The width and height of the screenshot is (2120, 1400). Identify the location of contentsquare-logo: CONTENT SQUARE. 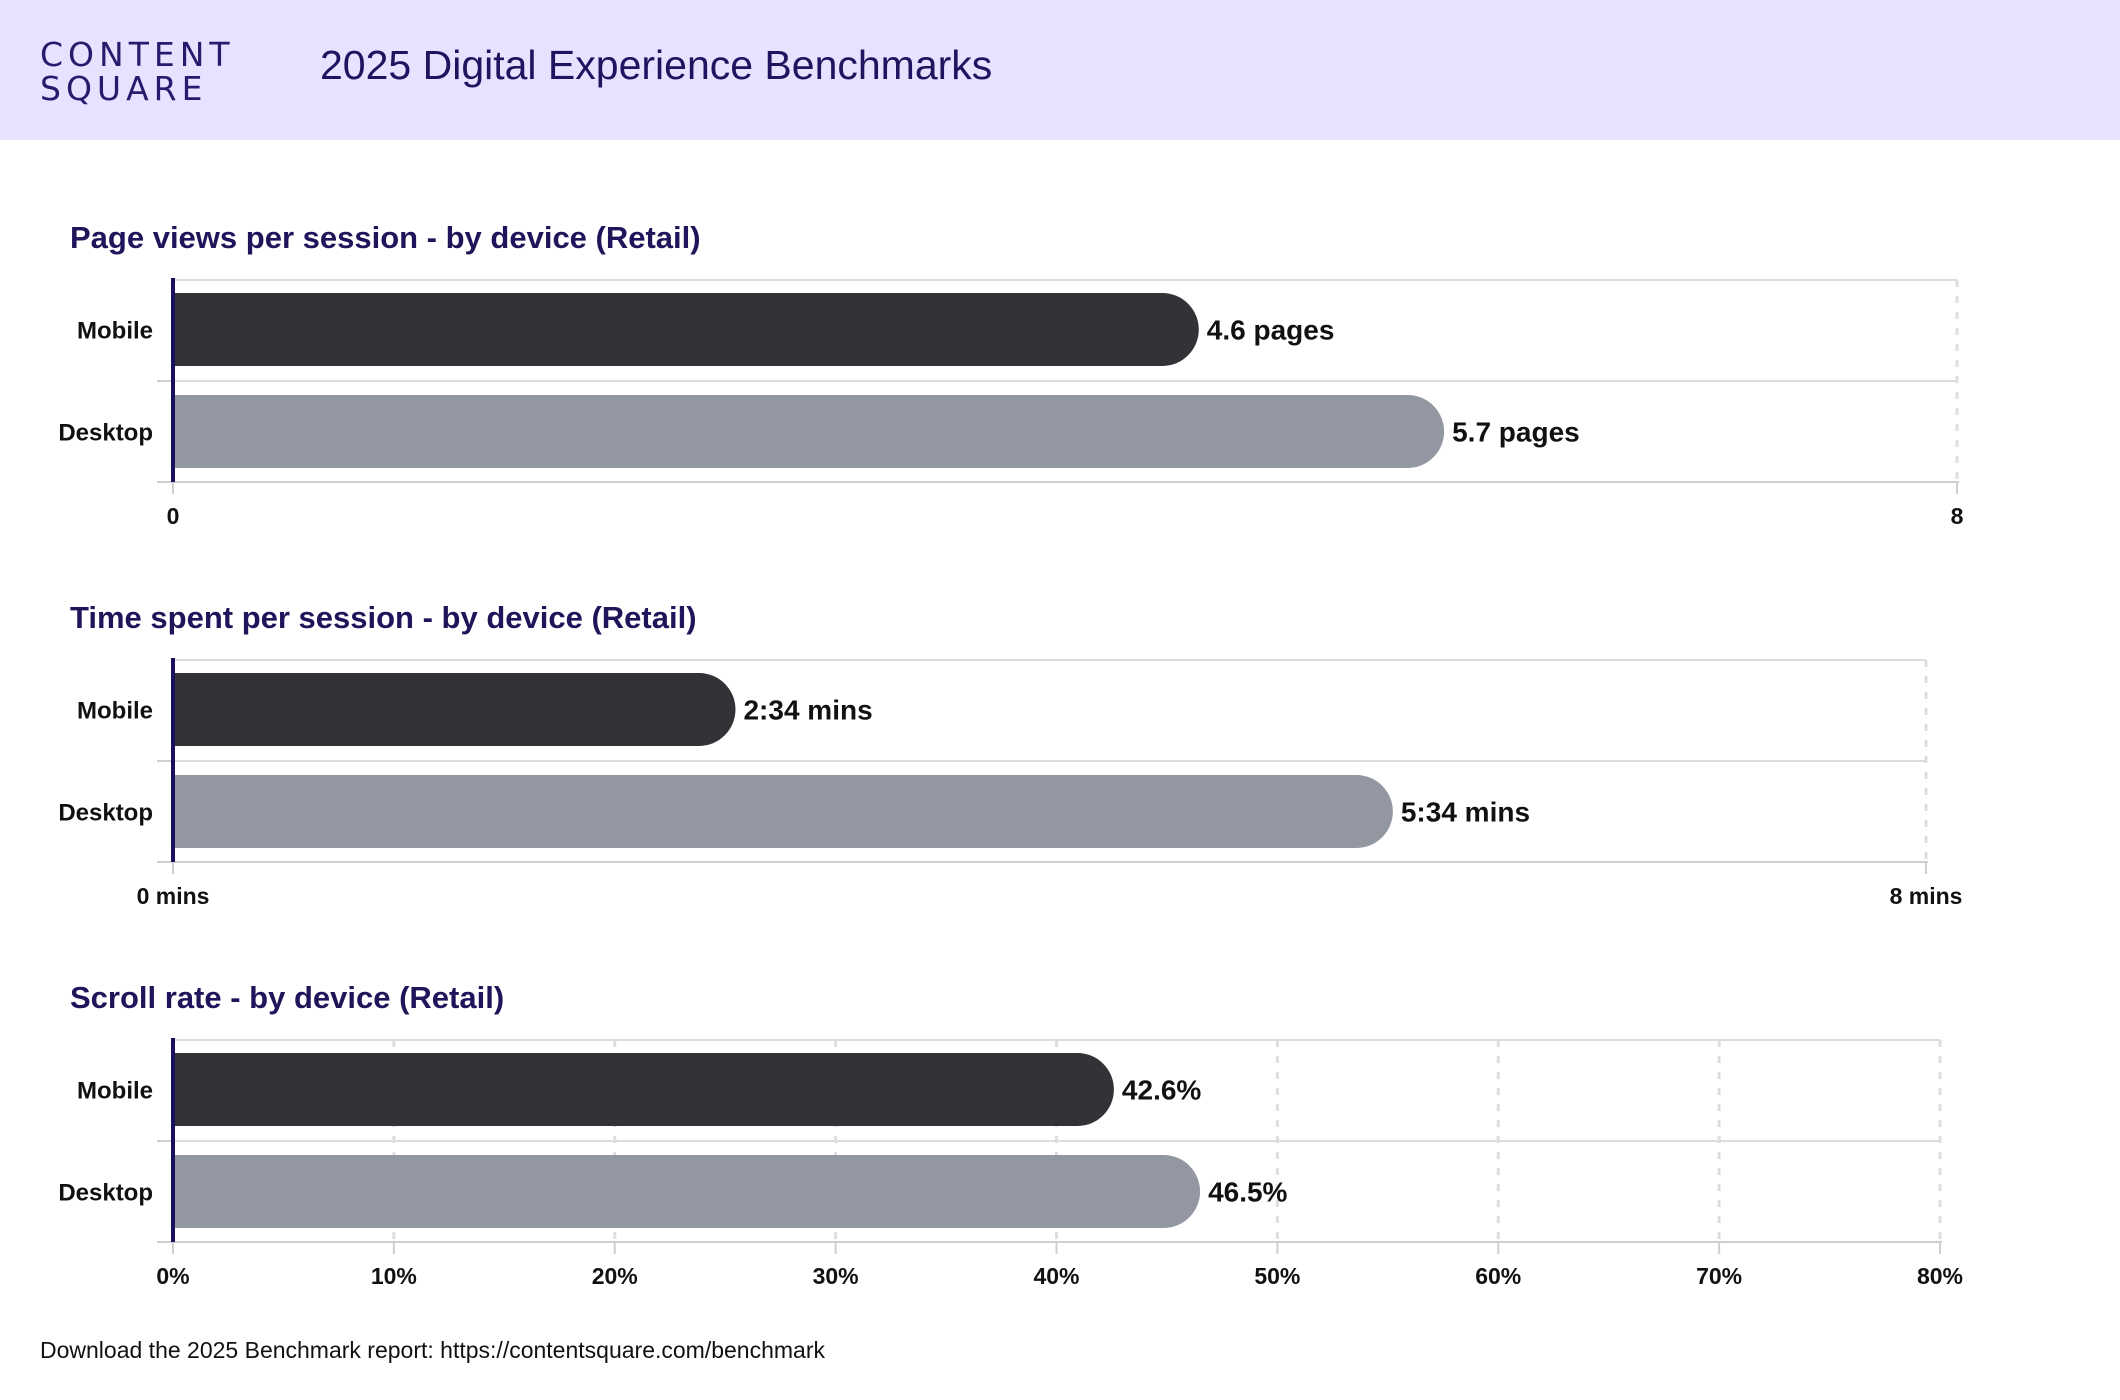
(137, 72).